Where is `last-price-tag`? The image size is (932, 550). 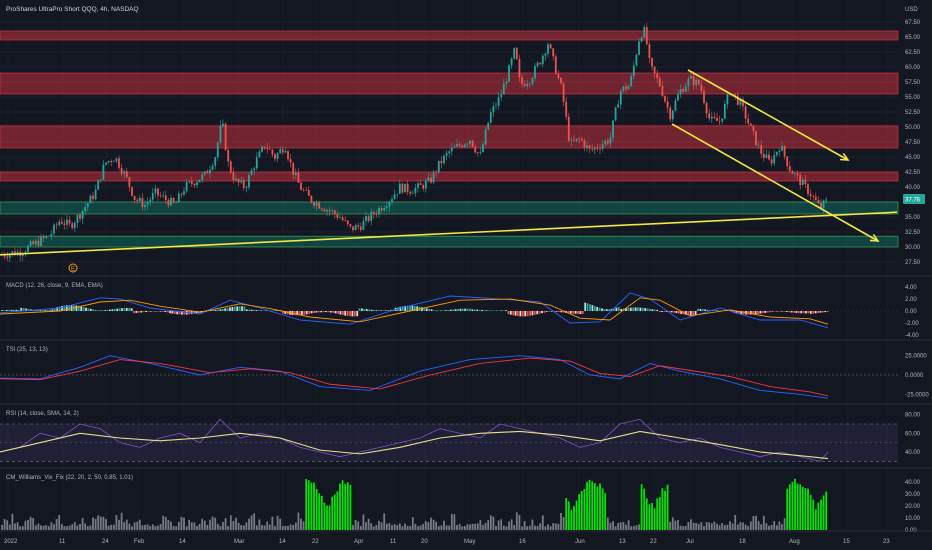
last-price-tag is located at coordinates (914, 199).